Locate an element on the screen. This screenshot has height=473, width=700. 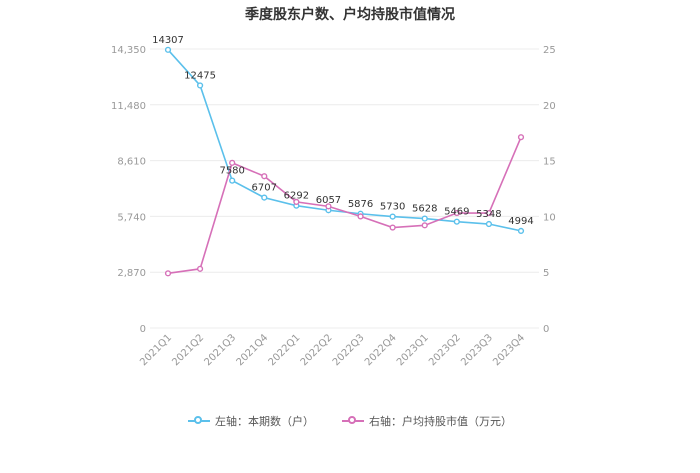
left-axis-tick-label: 11,480 is located at coordinates (128, 106).